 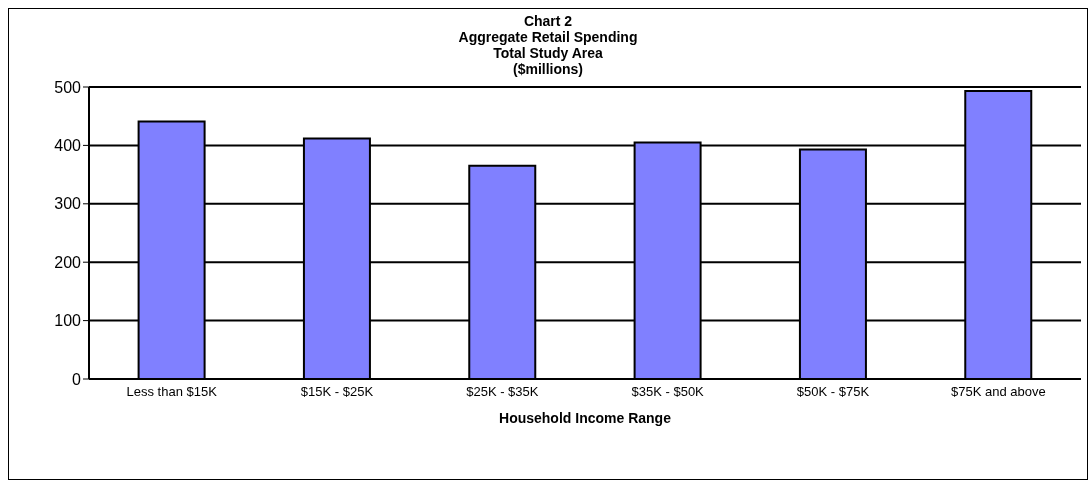 What do you see at coordinates (172, 392) in the screenshot?
I see `x-tick-label: Less than $15K` at bounding box center [172, 392].